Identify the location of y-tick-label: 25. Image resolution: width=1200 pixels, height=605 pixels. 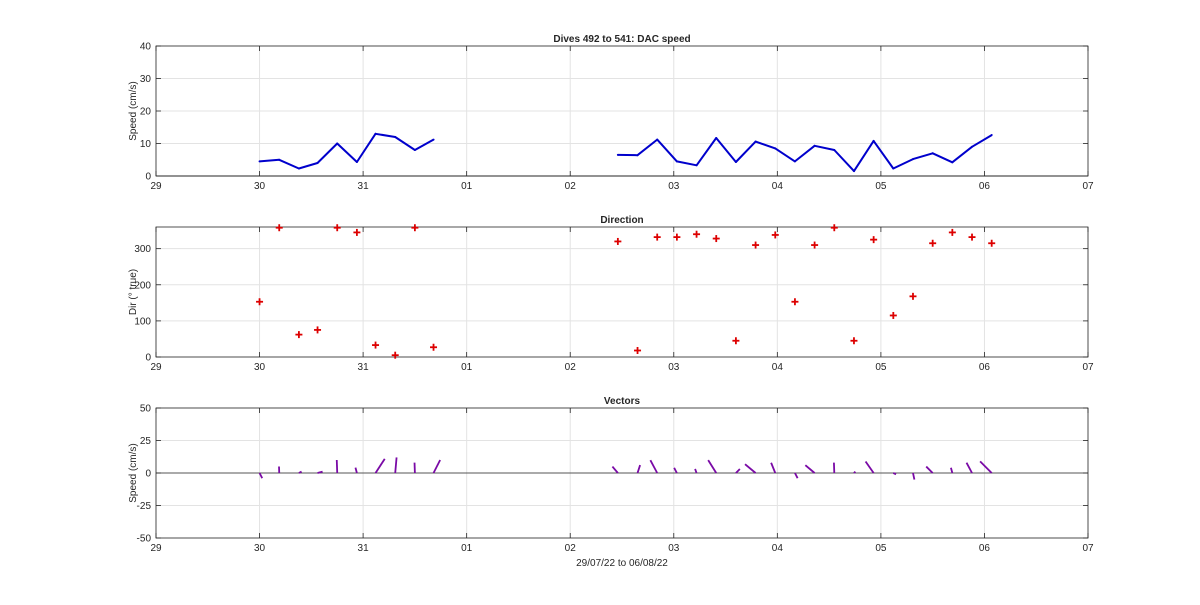
(146, 441).